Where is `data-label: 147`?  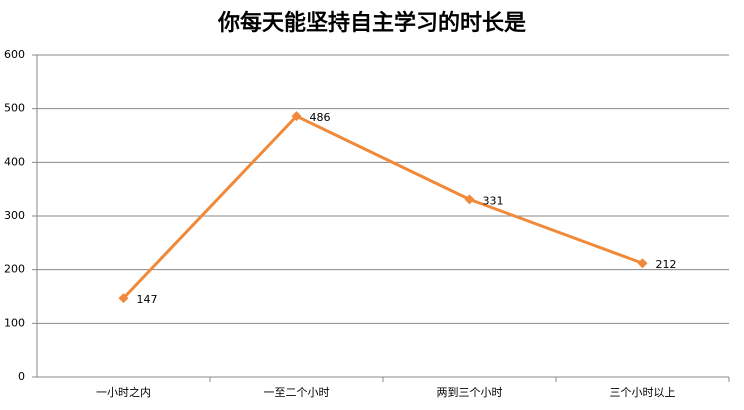 data-label: 147 is located at coordinates (147, 299).